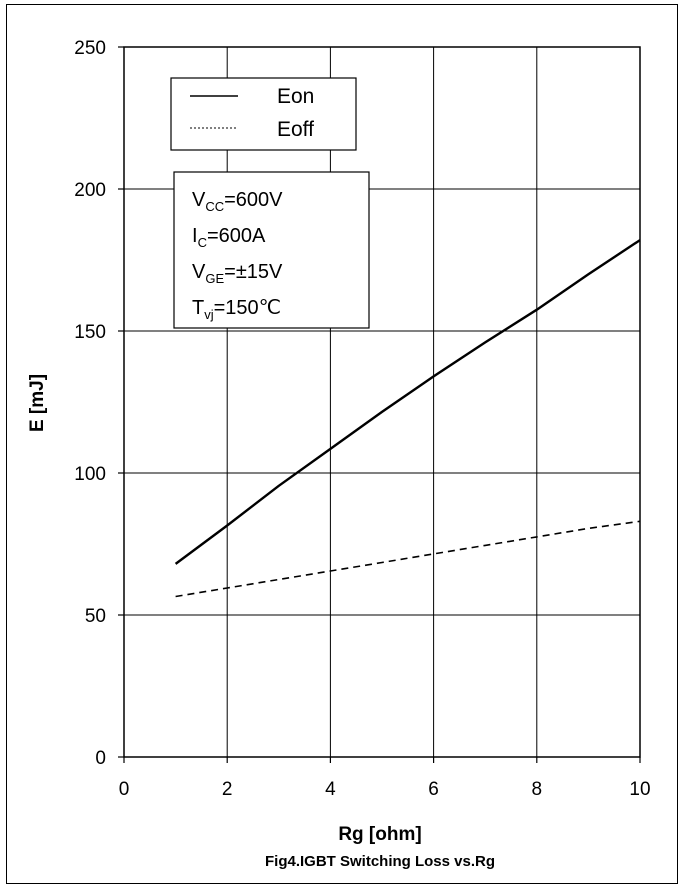 This screenshot has width=686, height=892. I want to click on condition-tvj: Tvj=150℃, so click(236, 309).